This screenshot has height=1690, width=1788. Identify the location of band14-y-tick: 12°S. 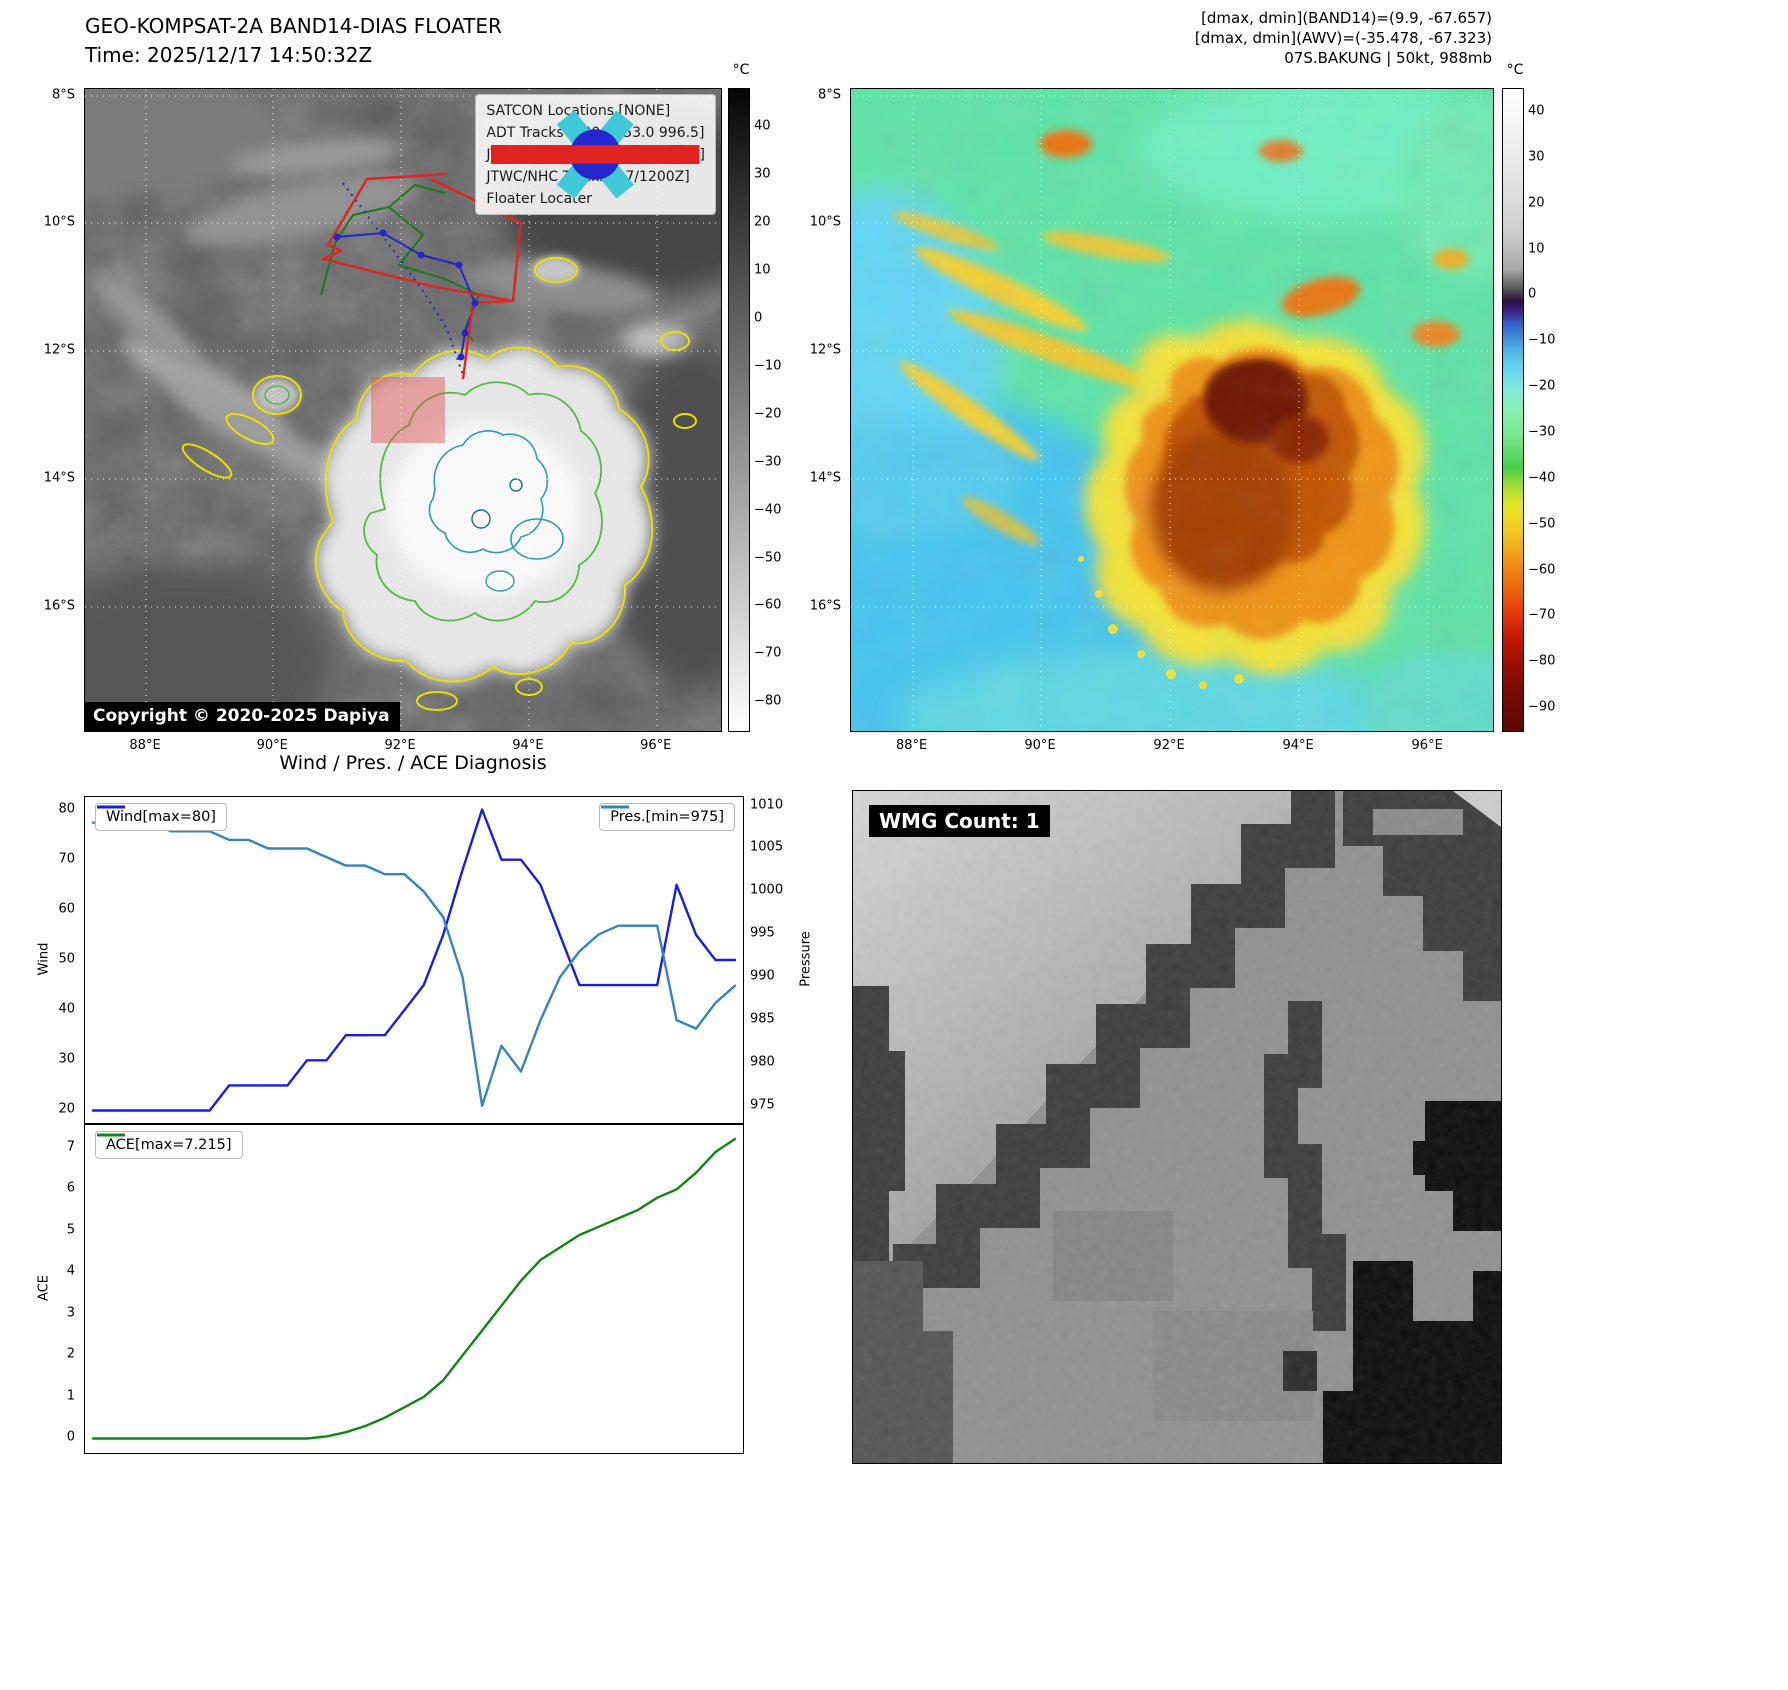
(59, 350).